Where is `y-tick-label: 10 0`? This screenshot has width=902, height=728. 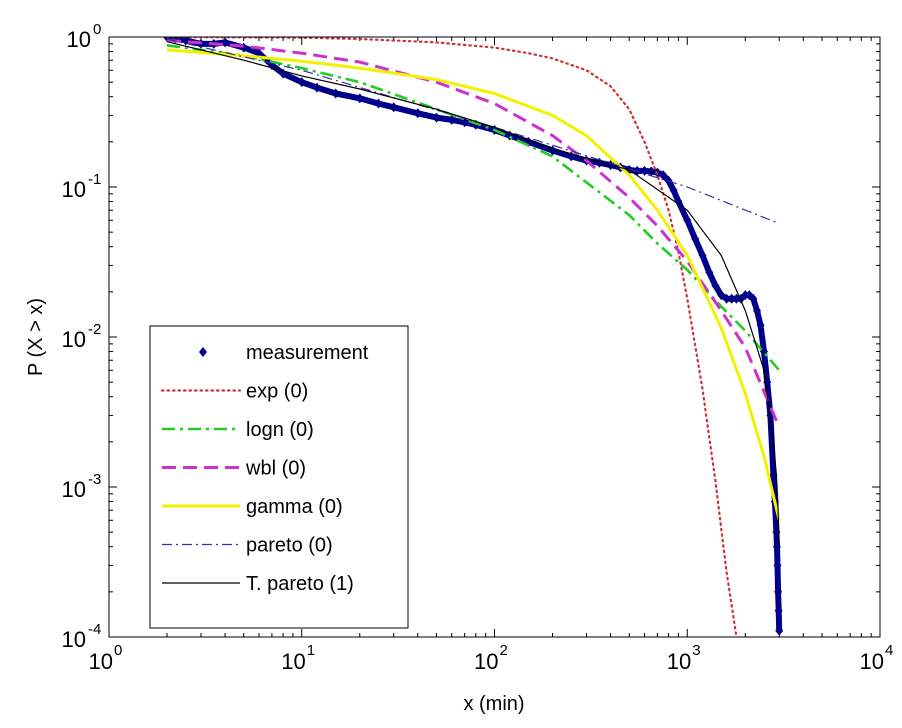
y-tick-label: 10 0 is located at coordinates (84, 36).